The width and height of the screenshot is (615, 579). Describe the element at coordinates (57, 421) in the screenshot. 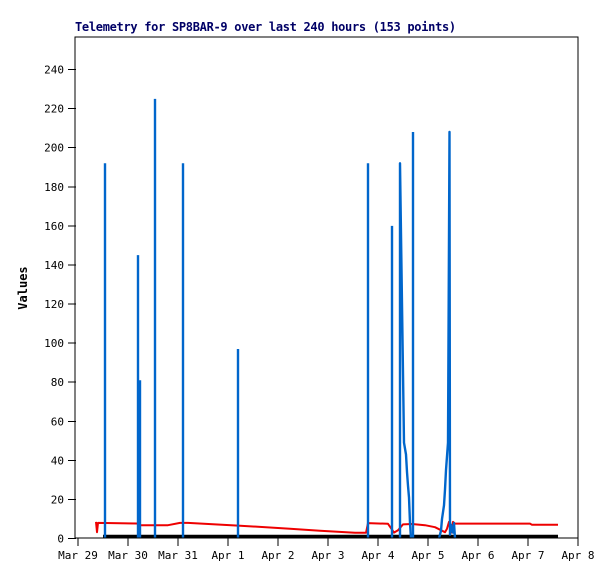

I see `y-tick-label: 60` at that location.